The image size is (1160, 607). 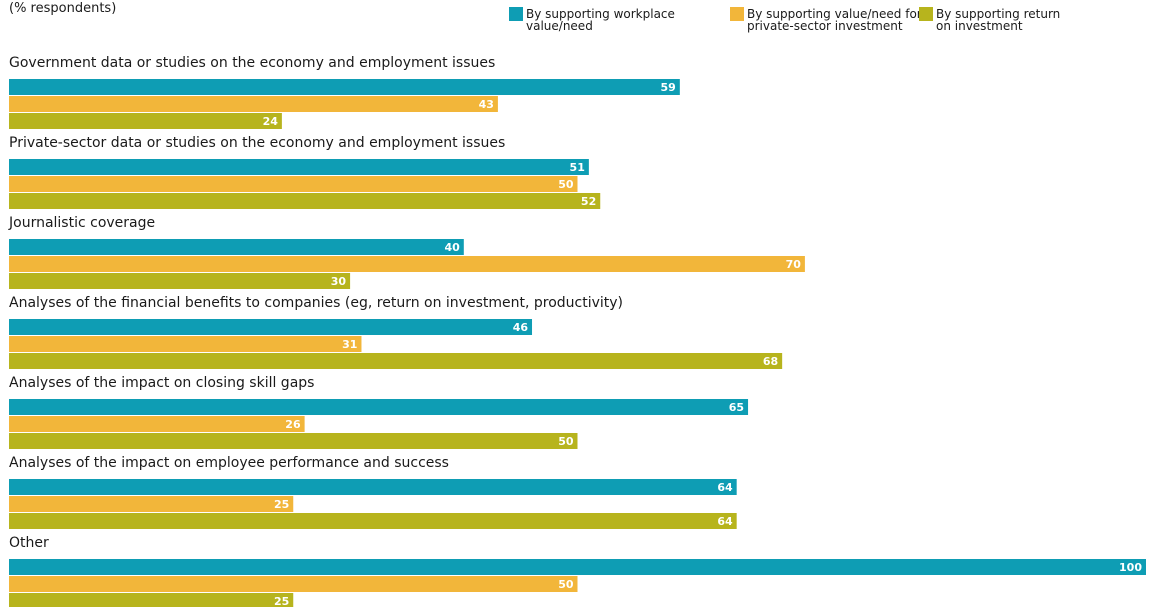 What do you see at coordinates (600, 20) in the screenshot?
I see `legend-label: By supporting workplace value/need` at bounding box center [600, 20].